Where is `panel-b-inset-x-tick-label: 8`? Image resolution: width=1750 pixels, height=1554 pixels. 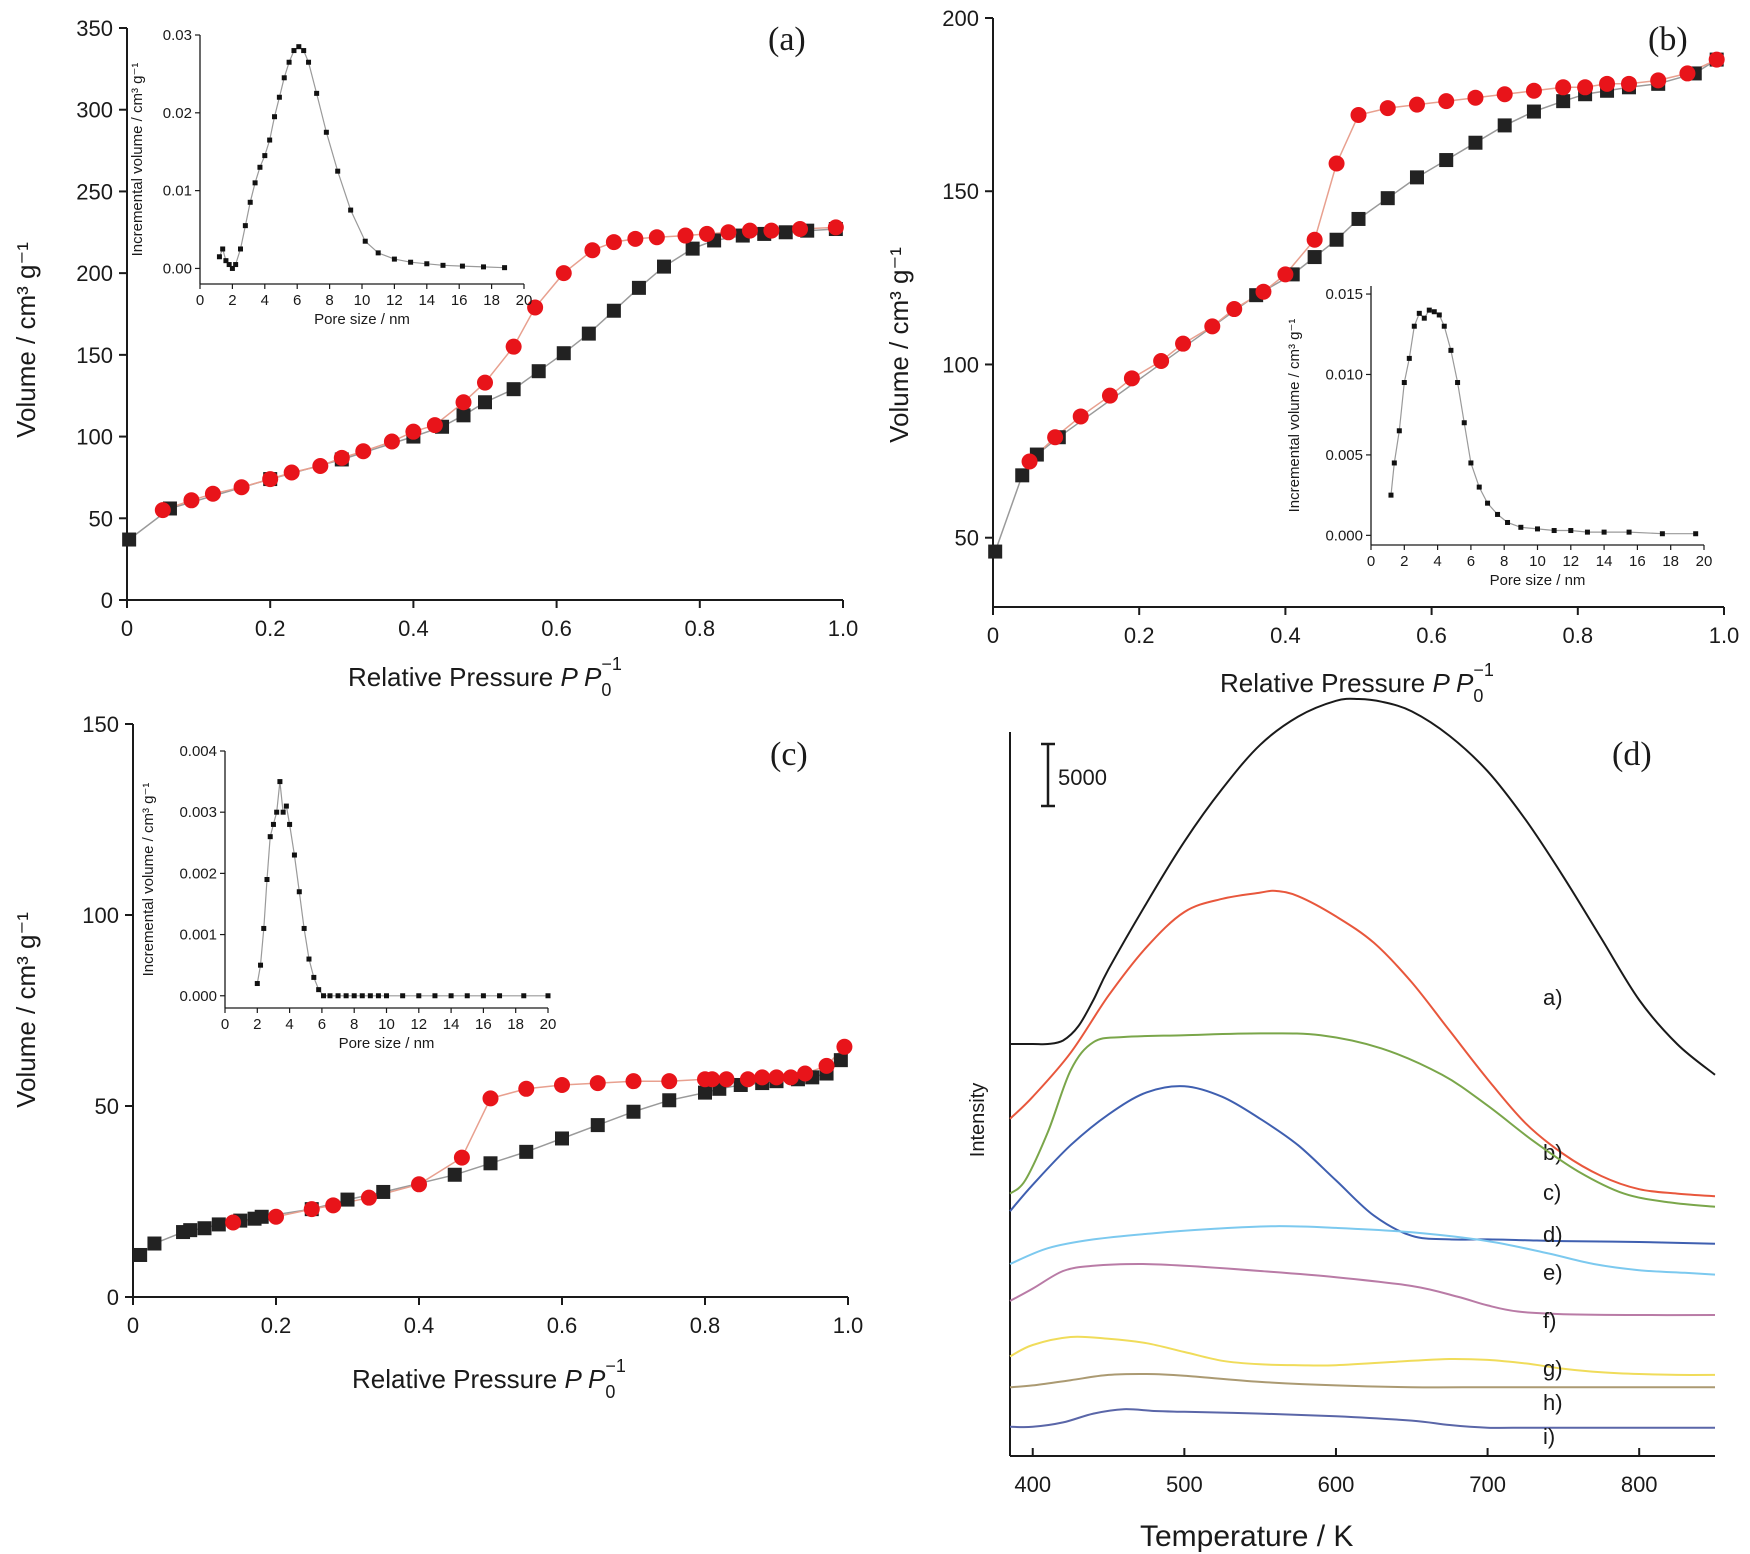
panel-b-inset-x-tick-label: 8 is located at coordinates (1504, 561).